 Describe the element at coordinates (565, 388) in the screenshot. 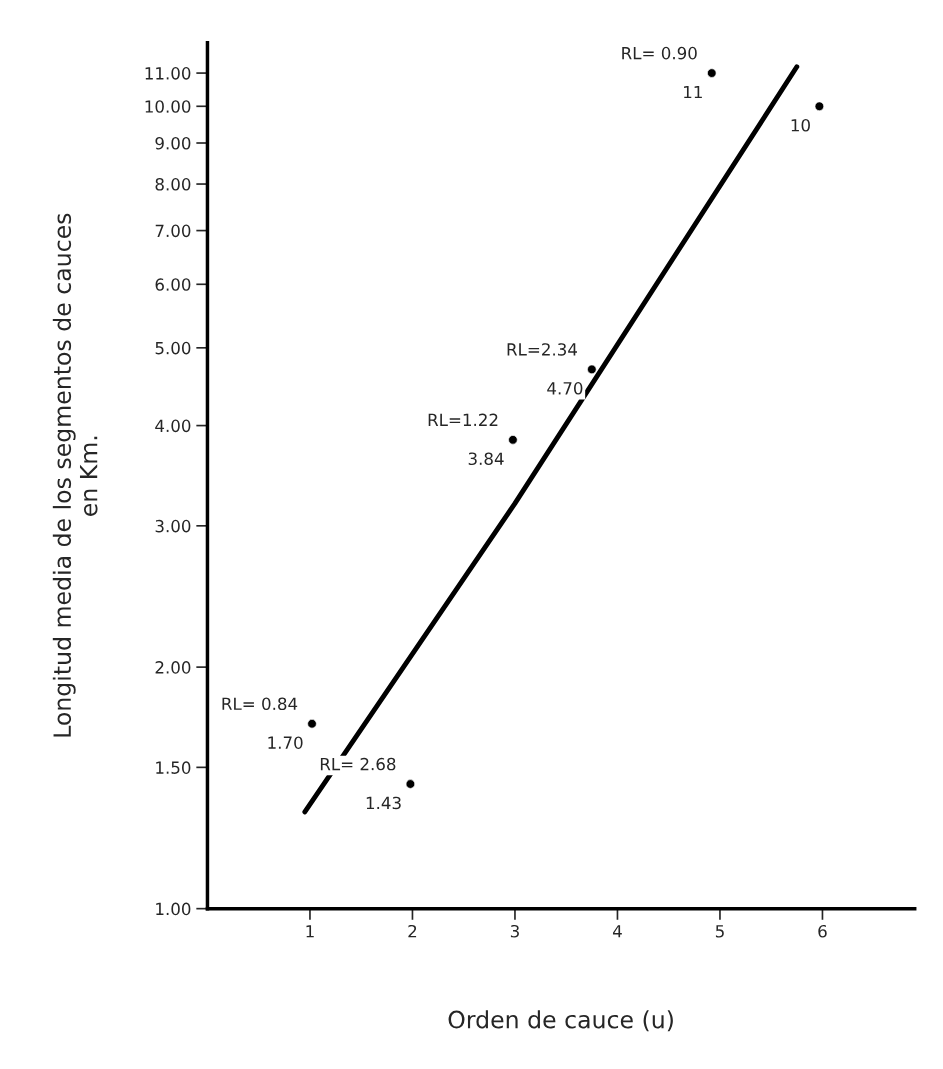

I see `data-label: 4.70` at that location.